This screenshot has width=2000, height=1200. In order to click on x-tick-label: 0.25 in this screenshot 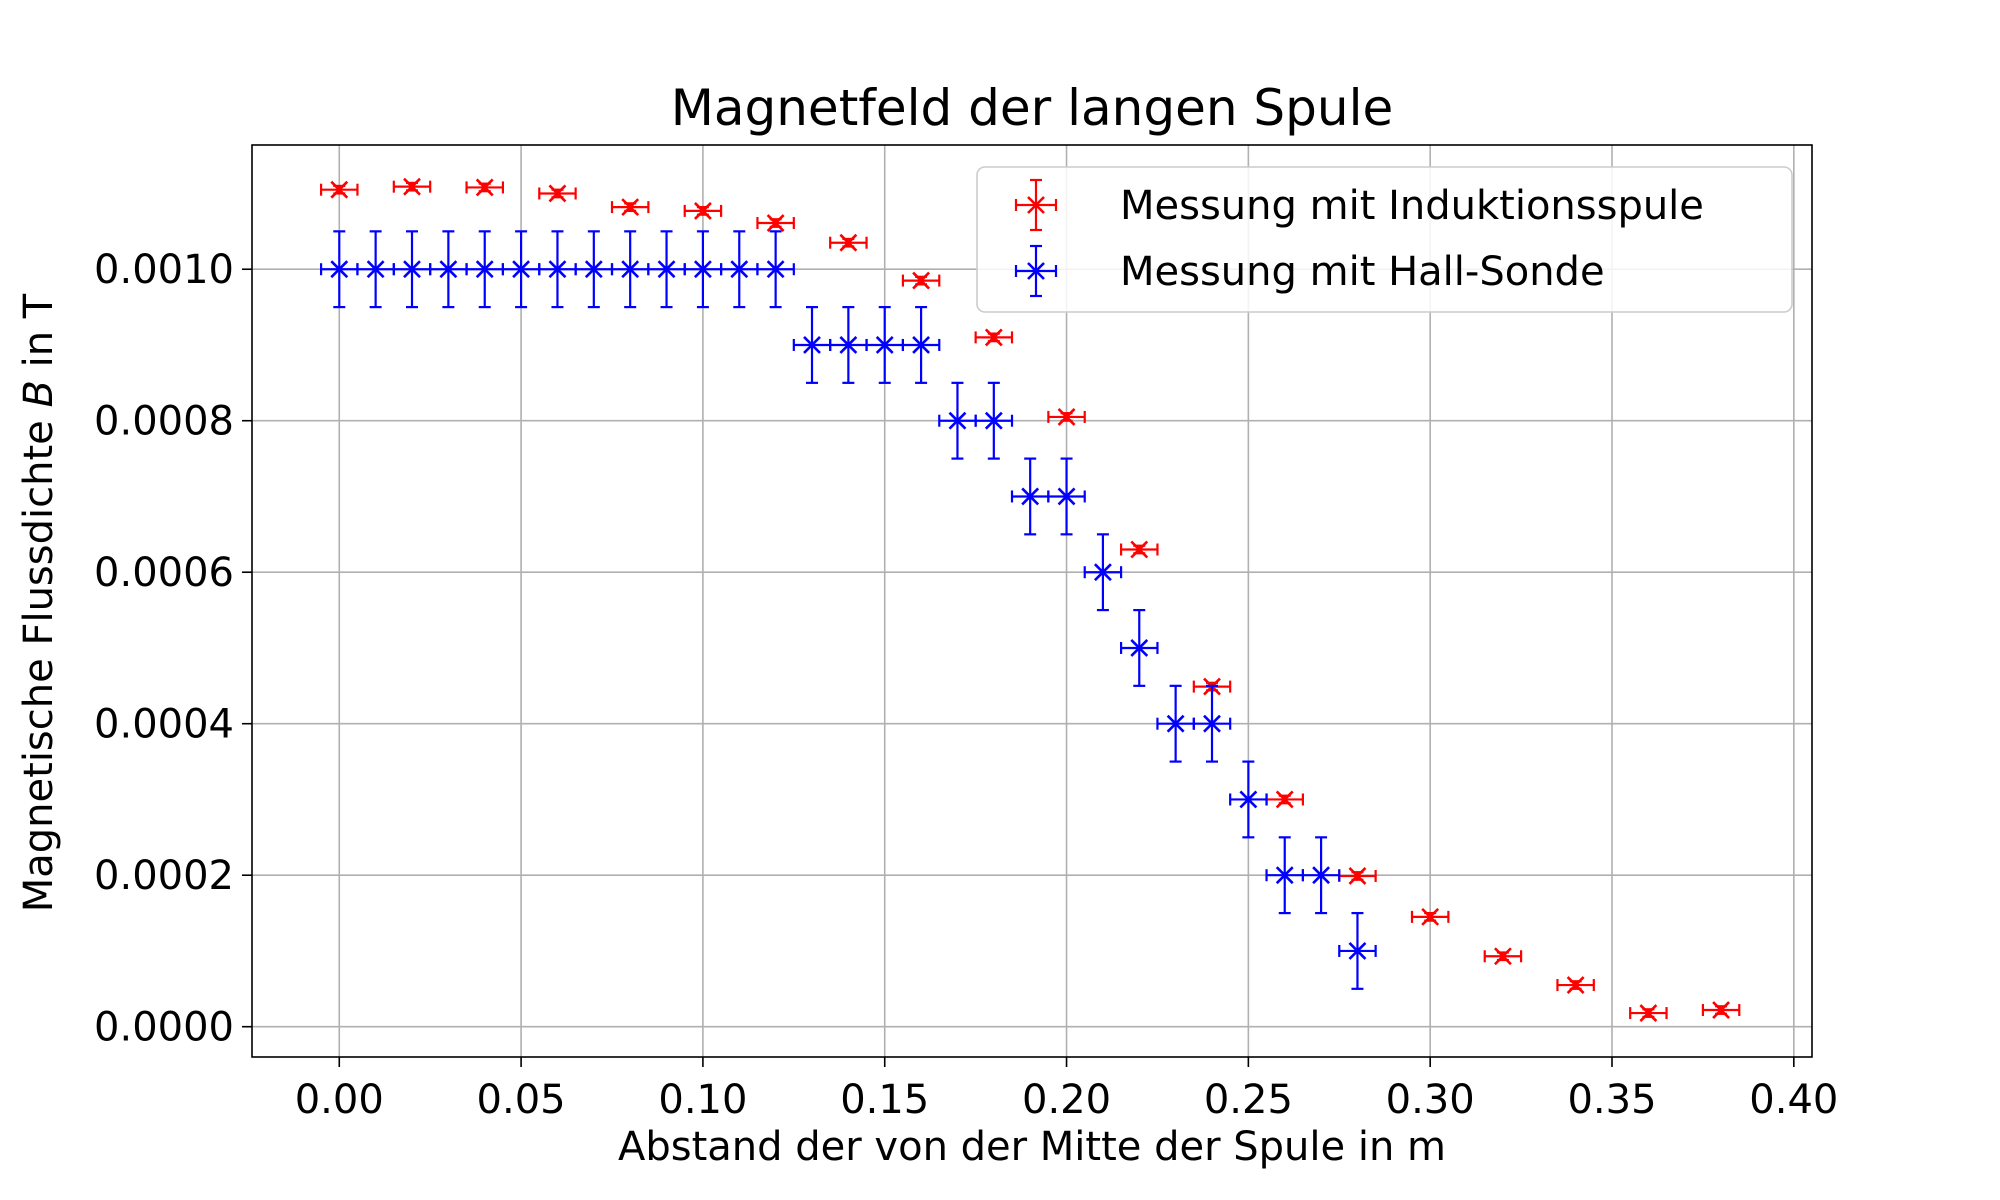, I will do `click(1248, 1100)`.